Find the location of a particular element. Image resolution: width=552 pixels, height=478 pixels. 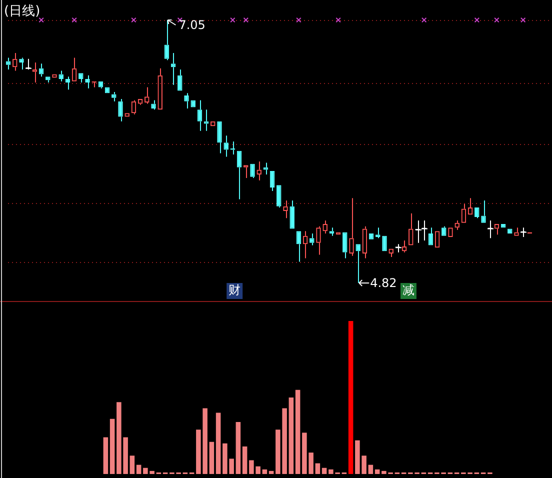

chart-title: (日线) is located at coordinates (22, 11).